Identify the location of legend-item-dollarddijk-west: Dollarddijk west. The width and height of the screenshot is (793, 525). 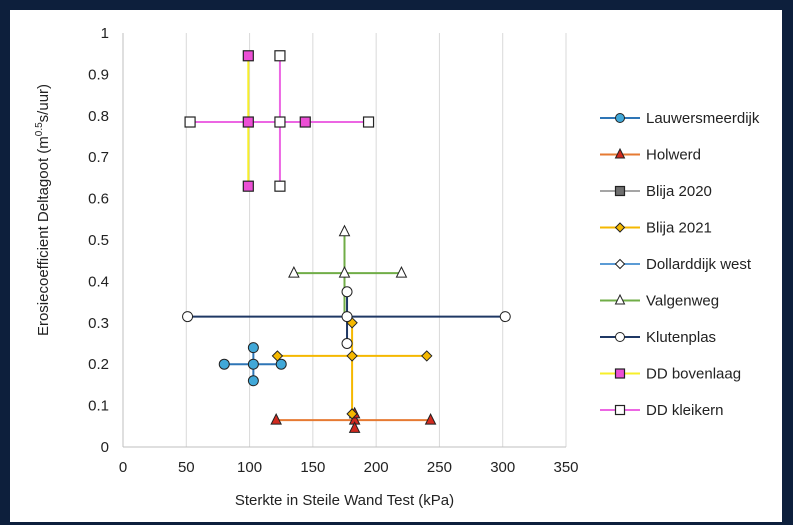
(676, 264).